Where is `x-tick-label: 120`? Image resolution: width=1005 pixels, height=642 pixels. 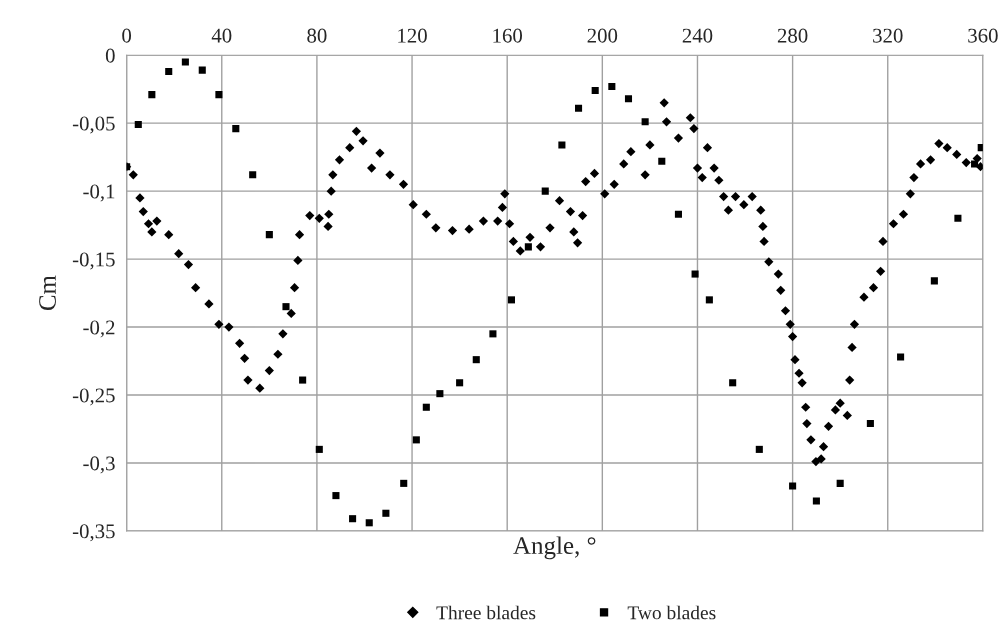 x-tick-label: 120 is located at coordinates (412, 35).